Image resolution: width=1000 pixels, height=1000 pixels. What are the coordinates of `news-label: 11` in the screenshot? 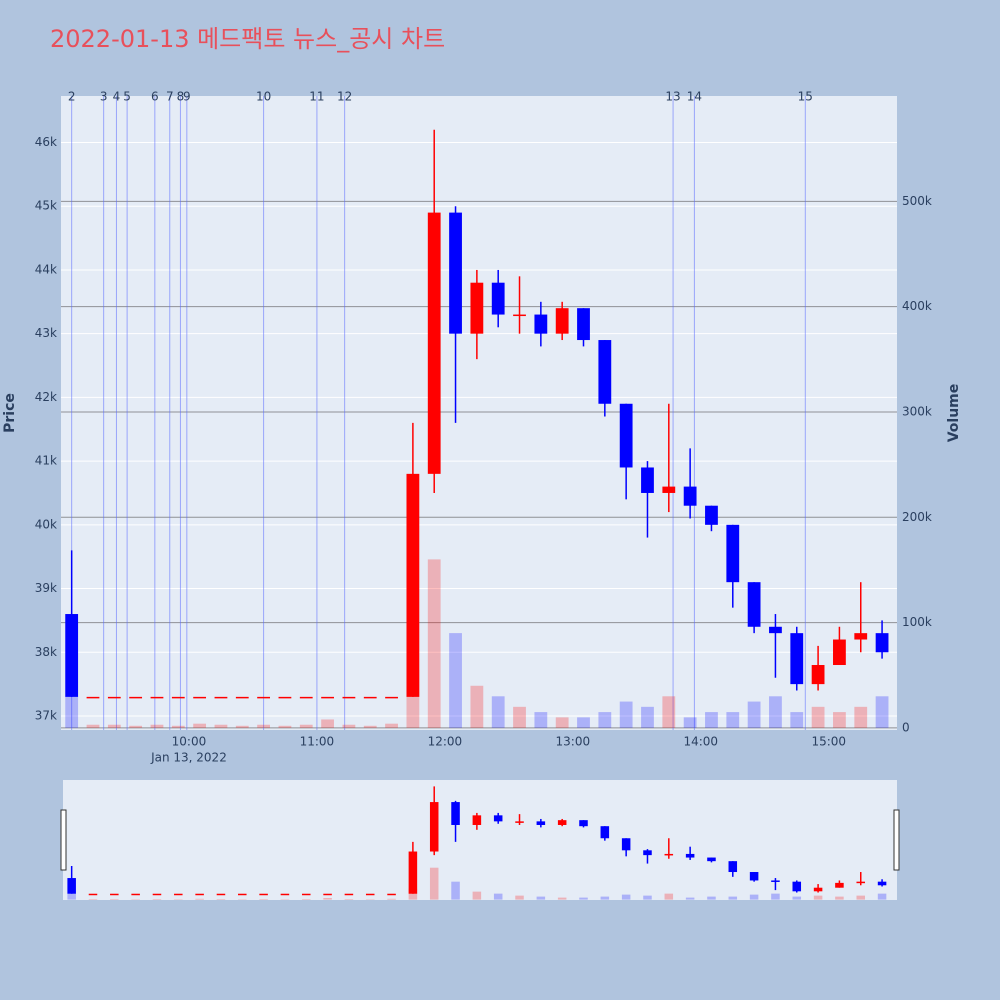 It's located at (316, 97).